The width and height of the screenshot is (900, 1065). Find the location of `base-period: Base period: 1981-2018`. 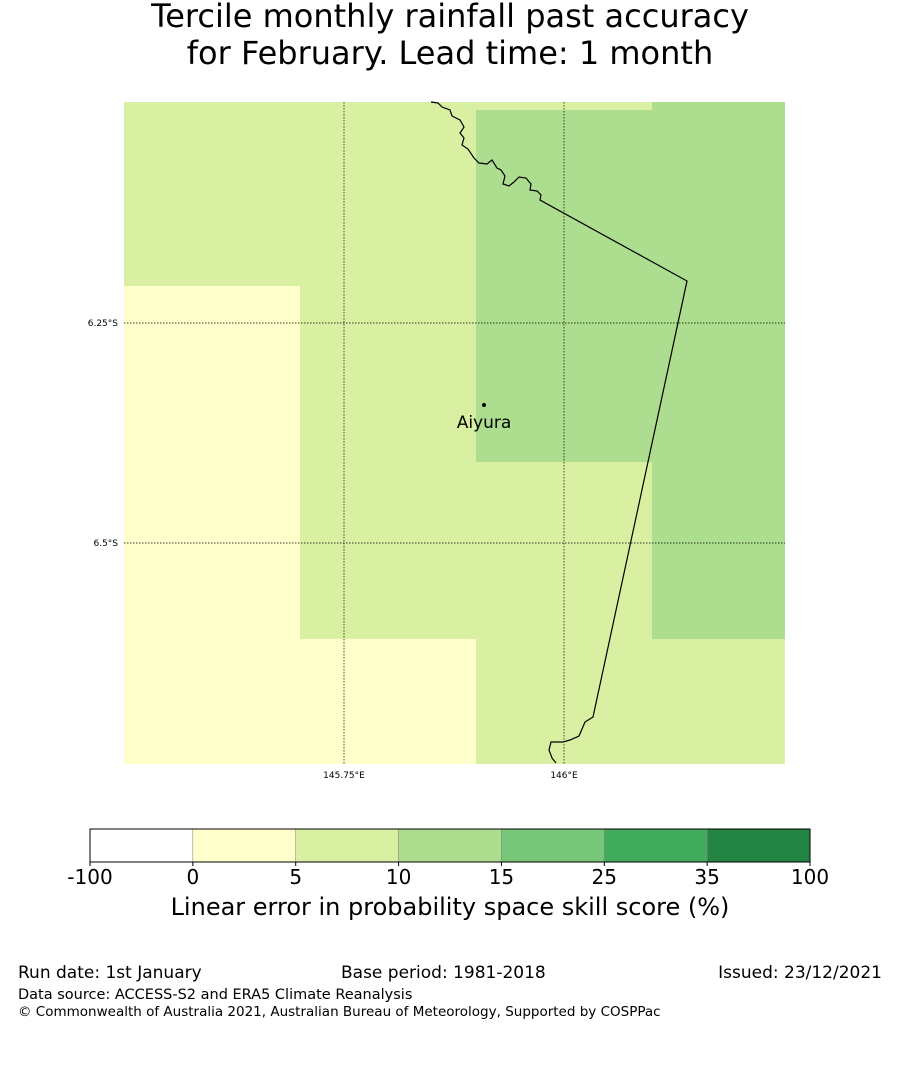

base-period: Base period: 1981-2018 is located at coordinates (443, 973).